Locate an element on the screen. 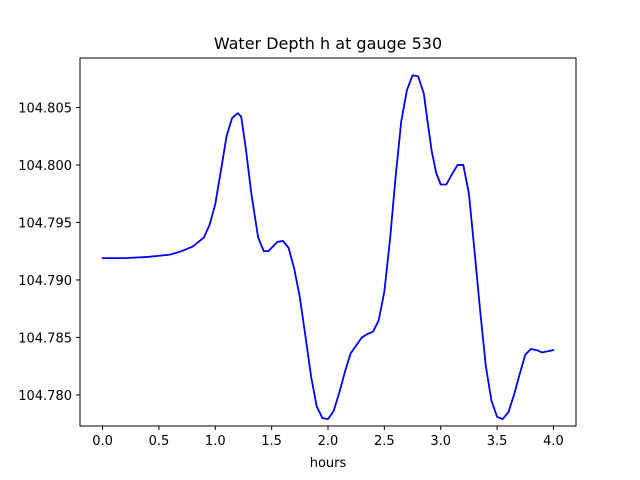  x-tick-label: 4.0 is located at coordinates (553, 441).